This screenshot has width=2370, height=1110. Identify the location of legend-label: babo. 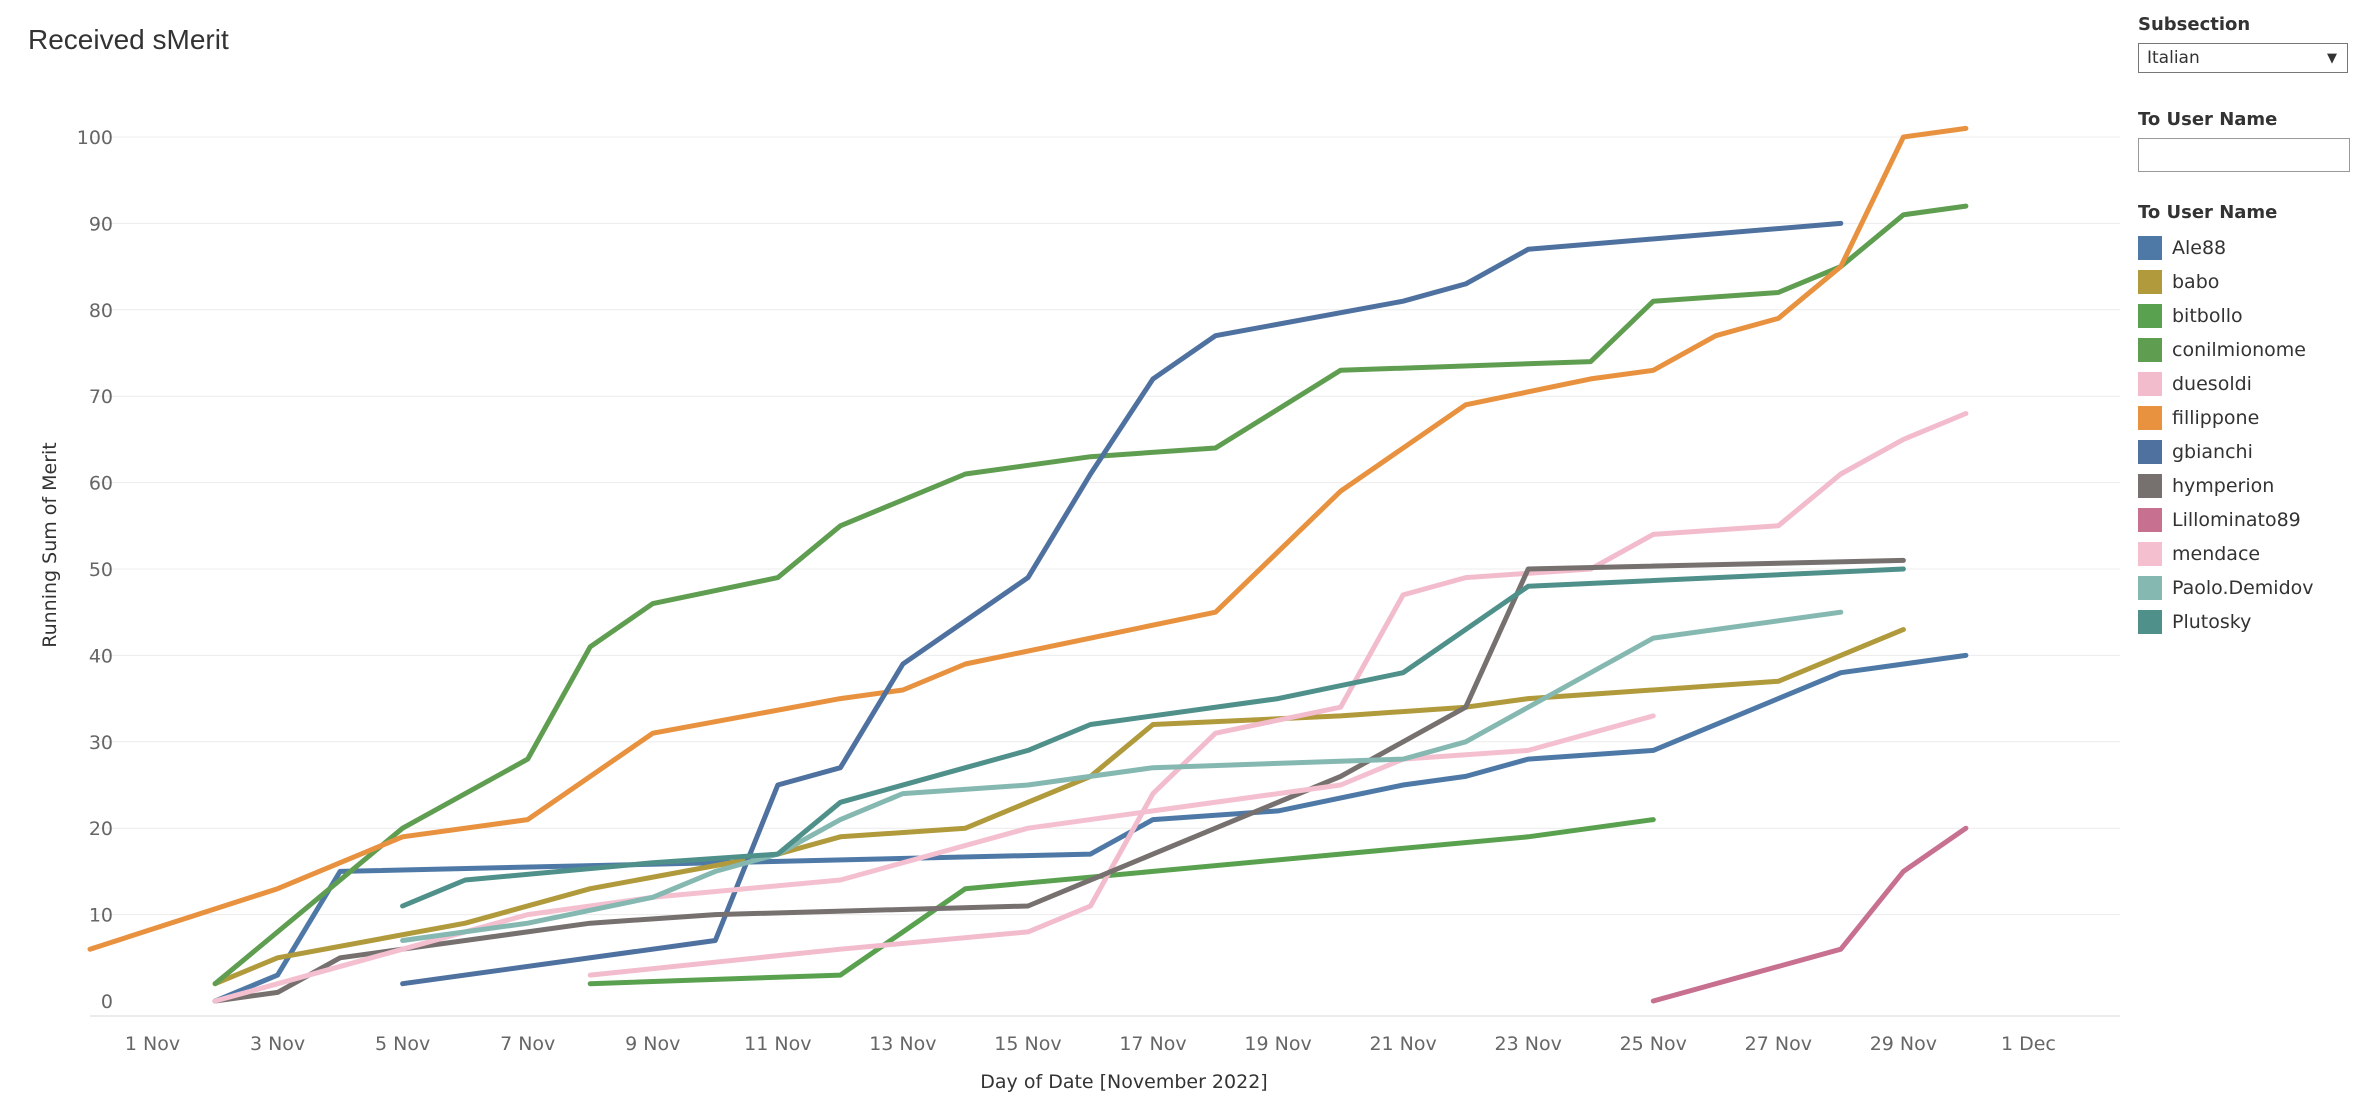
(2196, 282).